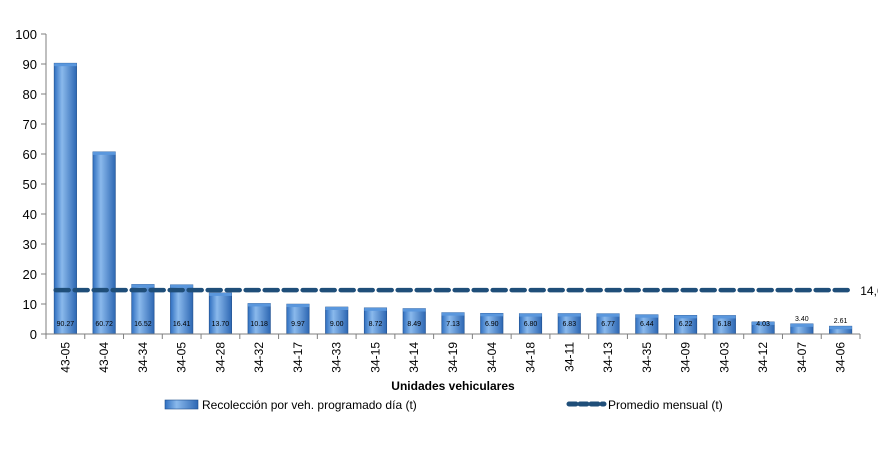  Describe the element at coordinates (465, 291) in the screenshot. I see `average-line: 14,64` at that location.